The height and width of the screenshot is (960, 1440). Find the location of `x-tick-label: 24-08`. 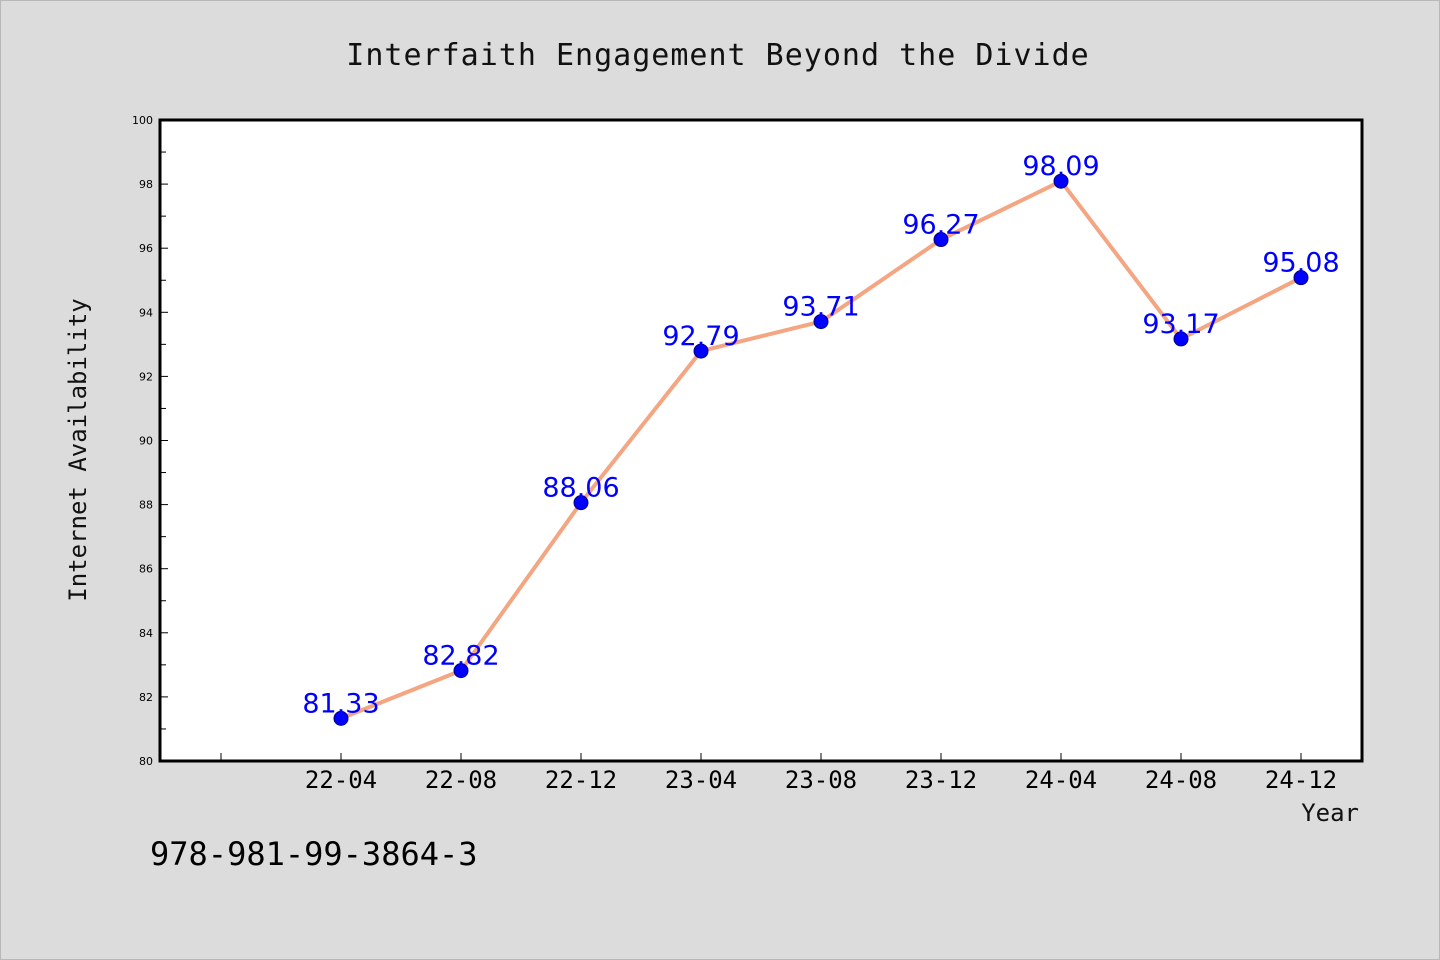

x-tick-label: 24-08 is located at coordinates (1181, 780).